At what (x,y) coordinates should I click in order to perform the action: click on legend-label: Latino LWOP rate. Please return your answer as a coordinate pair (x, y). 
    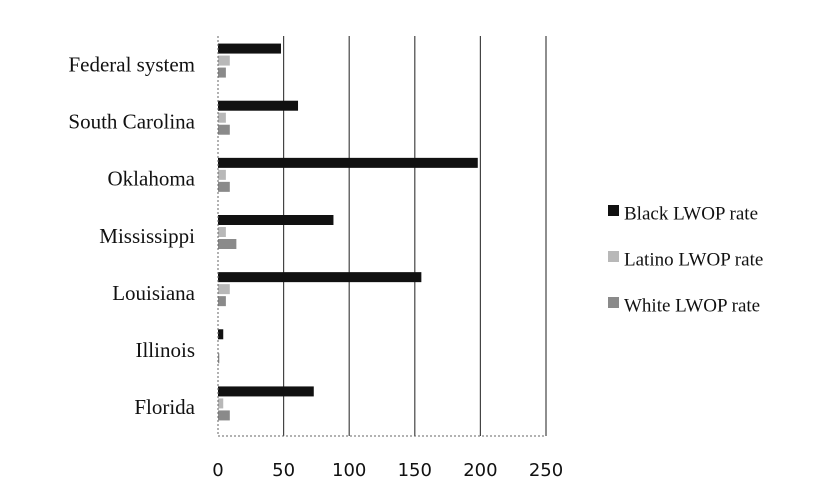
    Looking at the image, I should click on (693, 259).